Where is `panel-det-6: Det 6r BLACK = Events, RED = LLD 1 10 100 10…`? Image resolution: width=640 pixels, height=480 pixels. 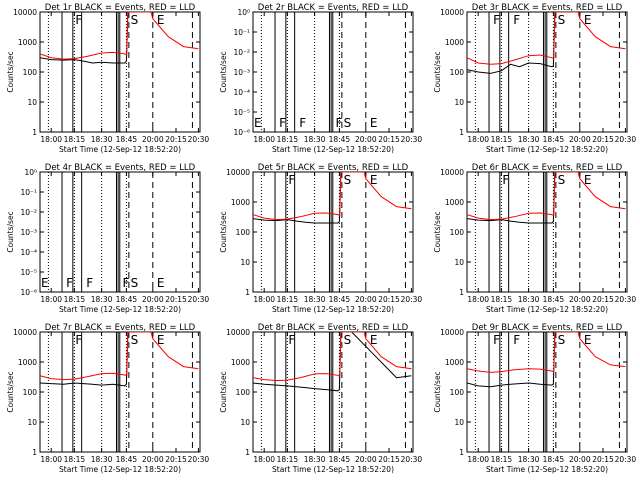 panel-det-6: Det 6r BLACK = Events, RED = LLD 1 10 100 10… is located at coordinates (534, 238).